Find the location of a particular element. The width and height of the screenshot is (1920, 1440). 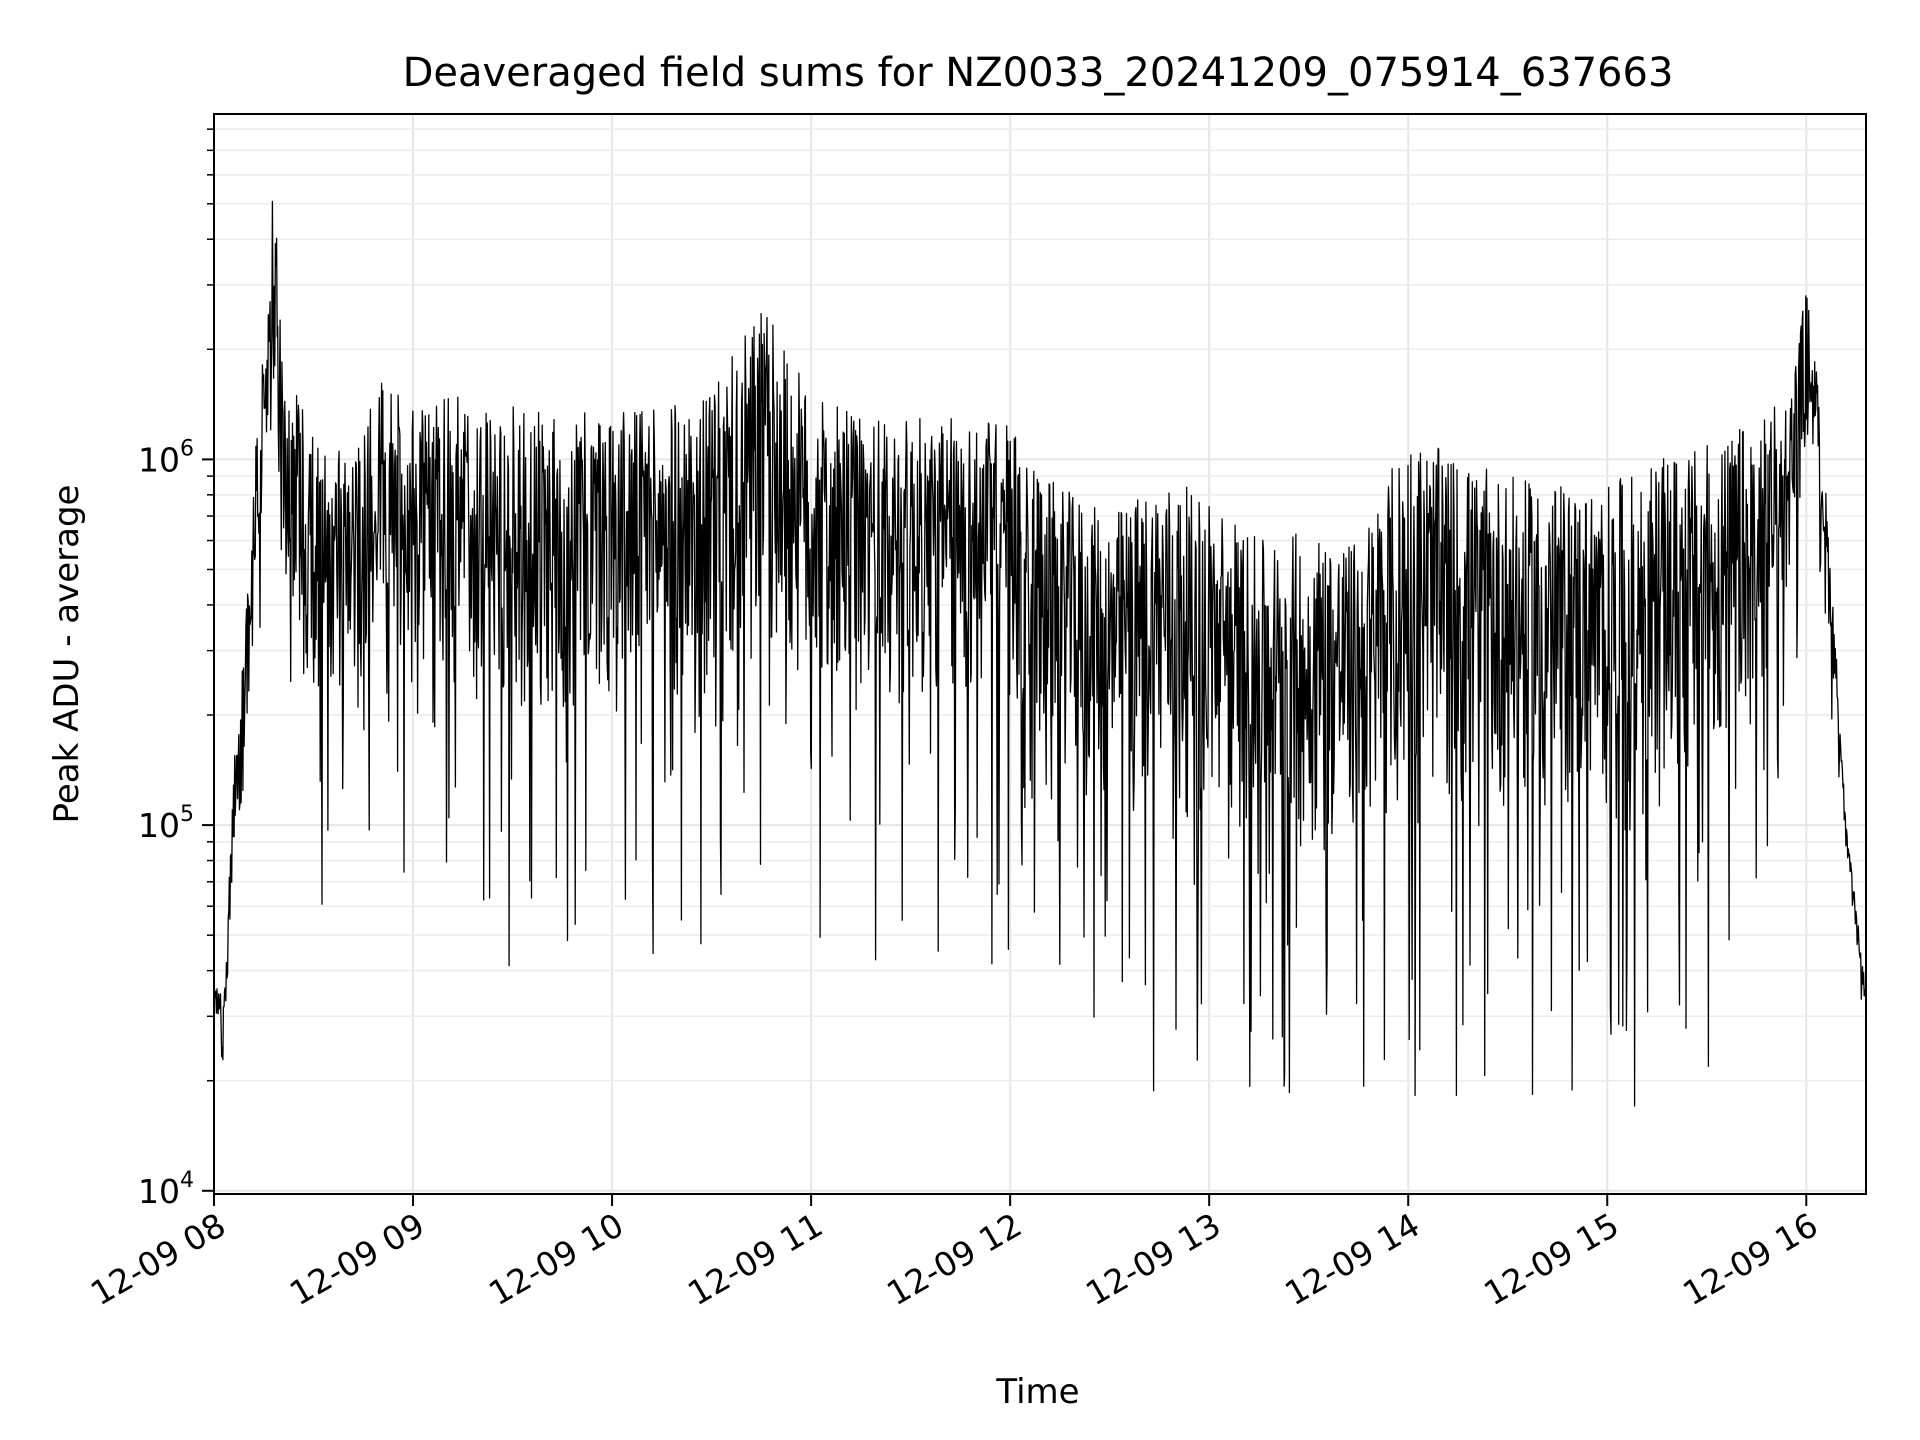

x-axis-label: Time is located at coordinates (1037, 1392).